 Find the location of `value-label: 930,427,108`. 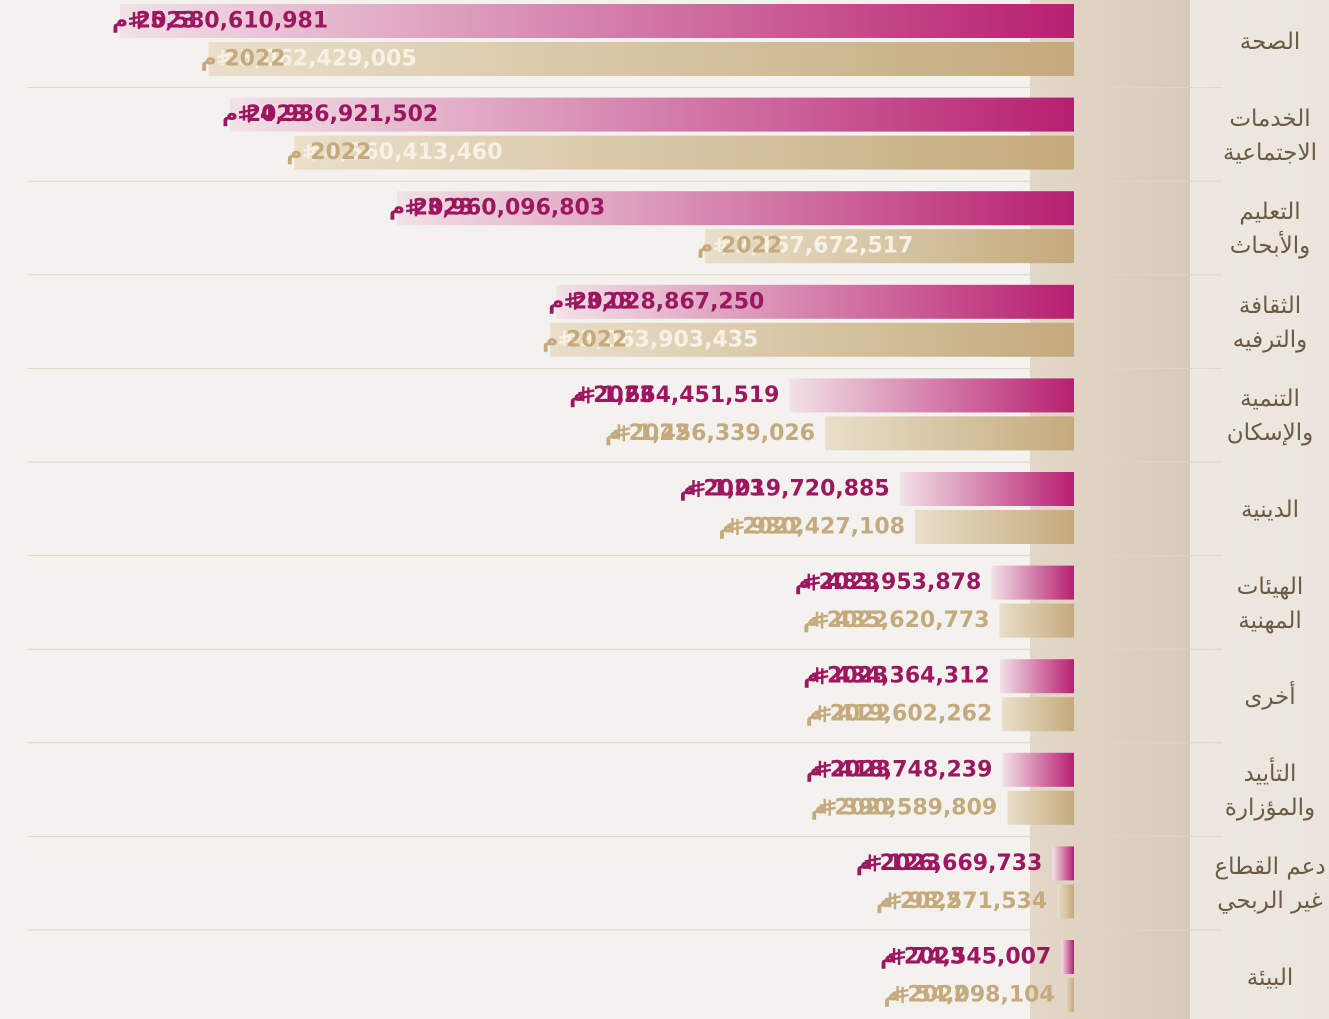

value-label: 930,427,108 is located at coordinates (827, 527).